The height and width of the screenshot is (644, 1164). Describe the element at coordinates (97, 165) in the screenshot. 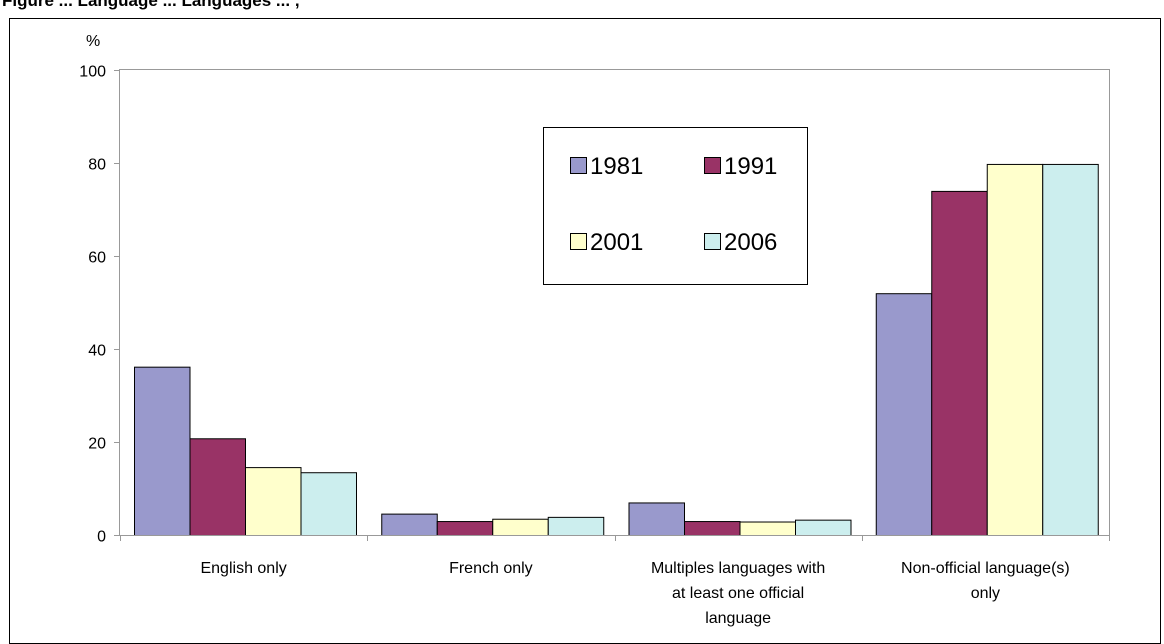

I see `y-tick-label: 80` at that location.